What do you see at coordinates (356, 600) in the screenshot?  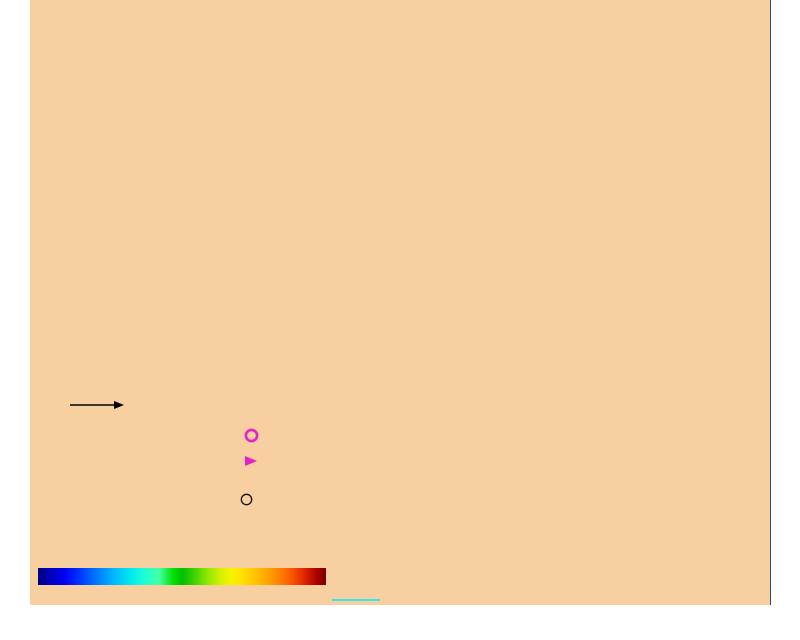 I see `depth-contour-legend-line` at bounding box center [356, 600].